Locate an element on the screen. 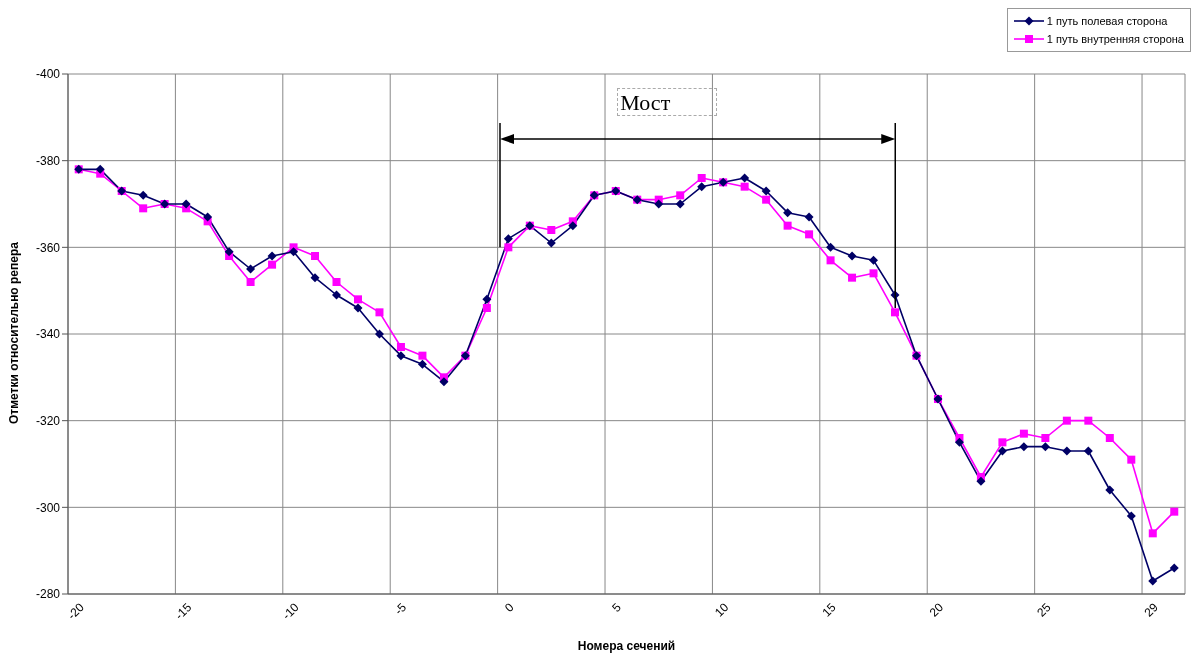 This screenshot has height=661, width=1199. x-tick-label: 20 is located at coordinates (936, 610).